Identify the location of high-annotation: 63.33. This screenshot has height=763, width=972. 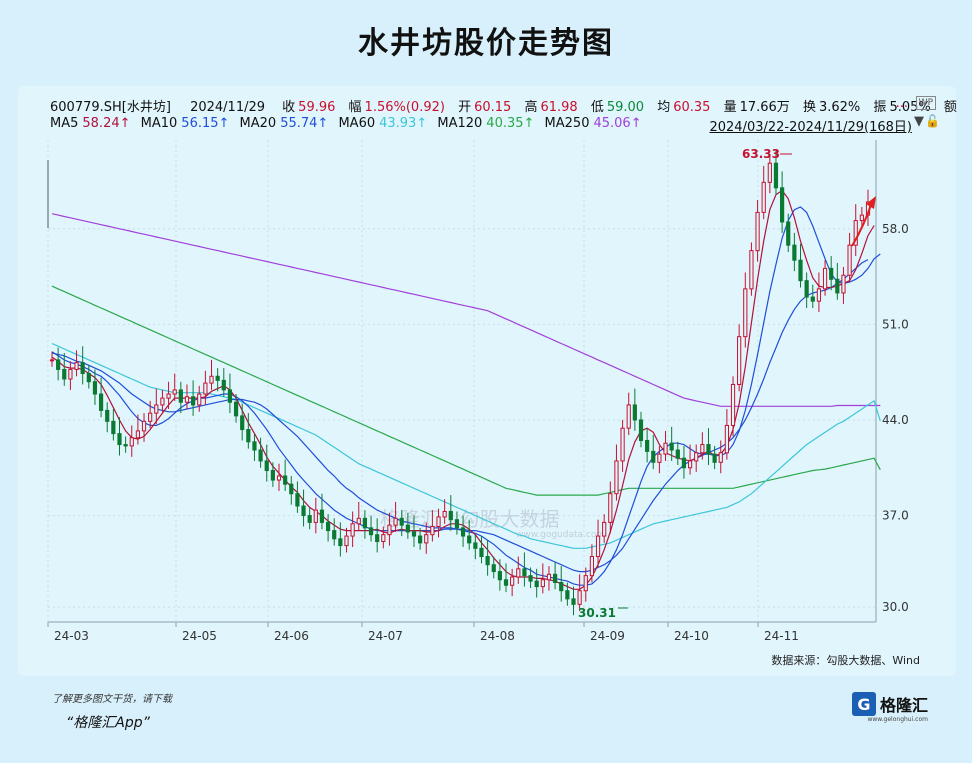
(761, 154).